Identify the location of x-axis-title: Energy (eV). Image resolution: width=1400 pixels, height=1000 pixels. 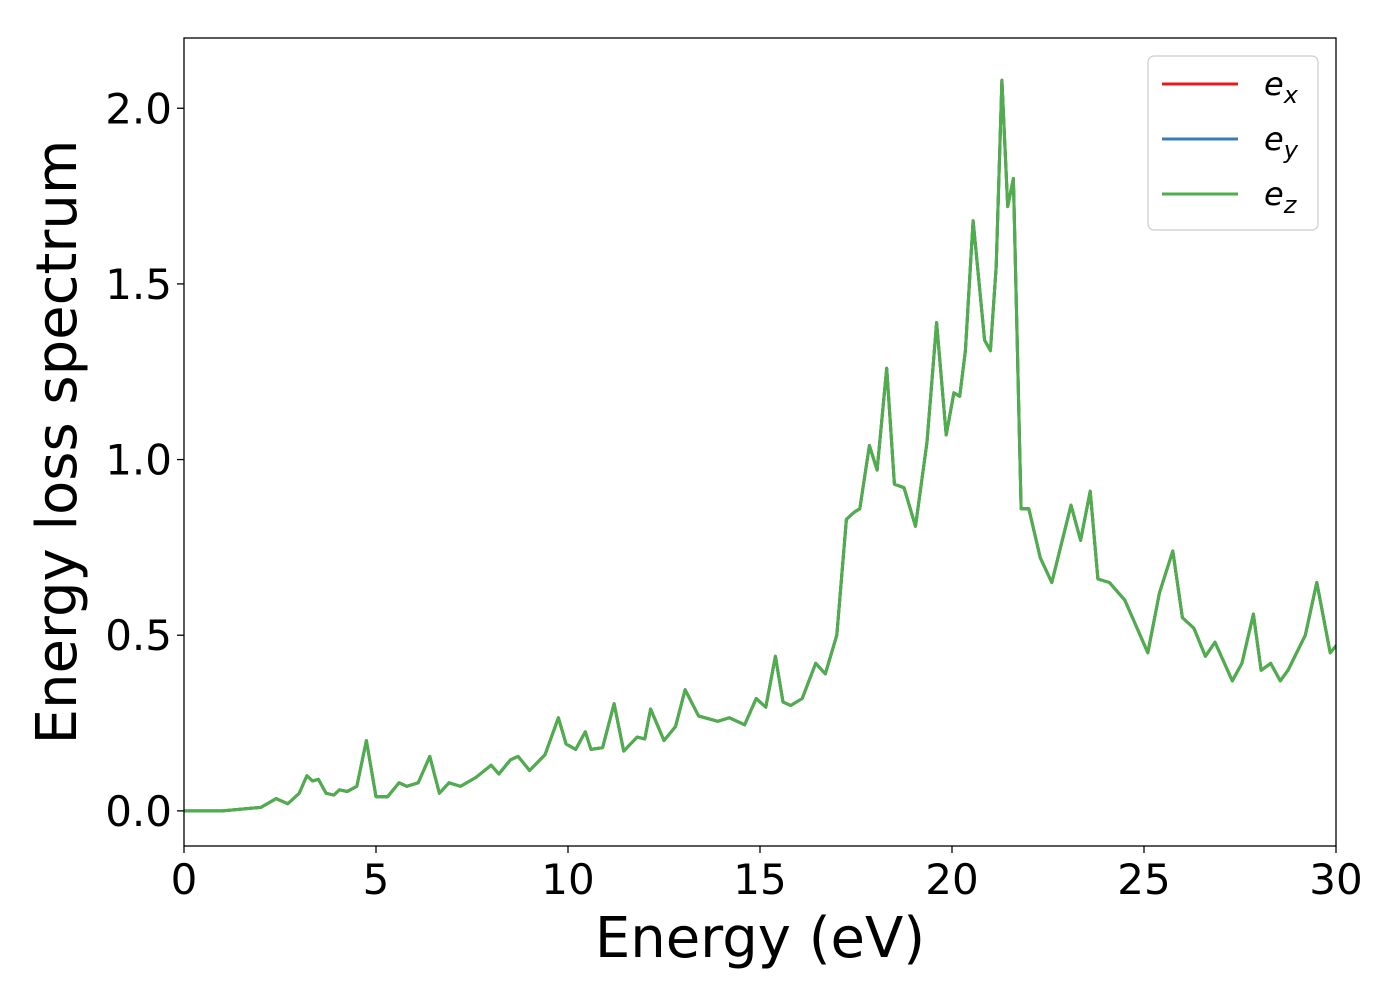
(760, 938).